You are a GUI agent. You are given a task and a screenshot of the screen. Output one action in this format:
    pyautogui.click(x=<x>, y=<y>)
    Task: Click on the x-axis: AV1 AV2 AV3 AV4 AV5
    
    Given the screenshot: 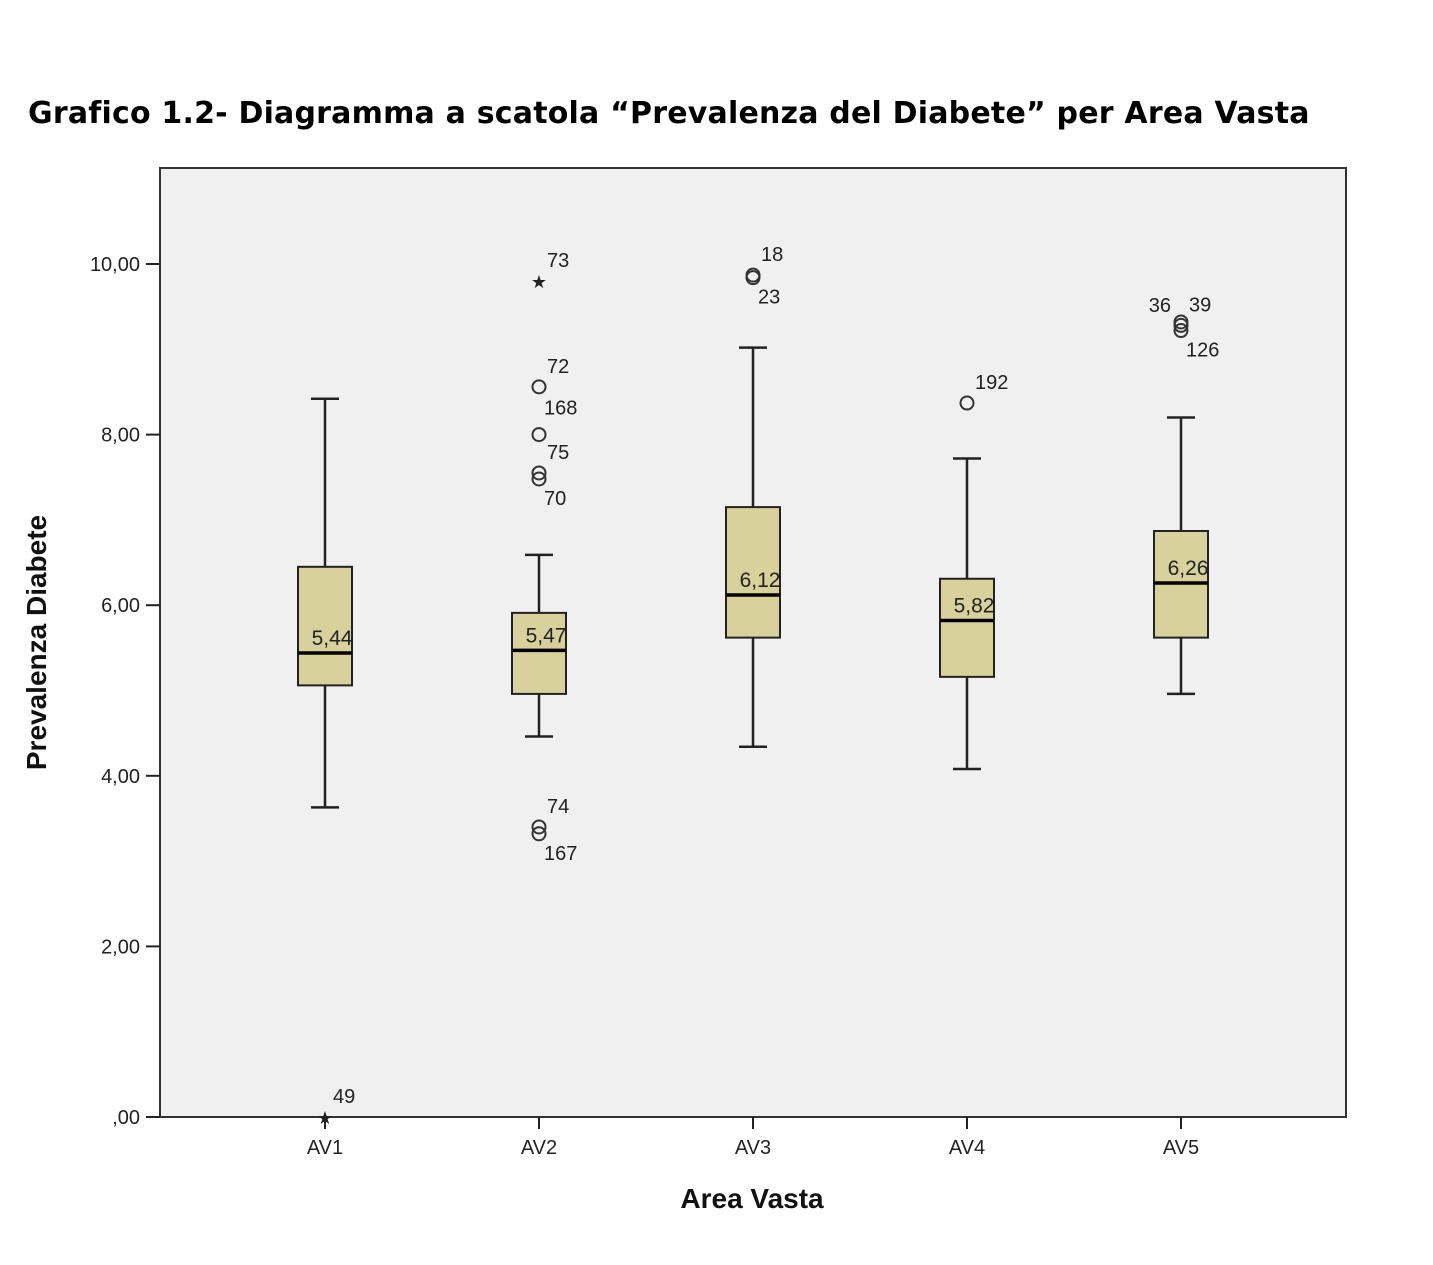 What is the action you would take?
    pyautogui.click(x=753, y=1138)
    